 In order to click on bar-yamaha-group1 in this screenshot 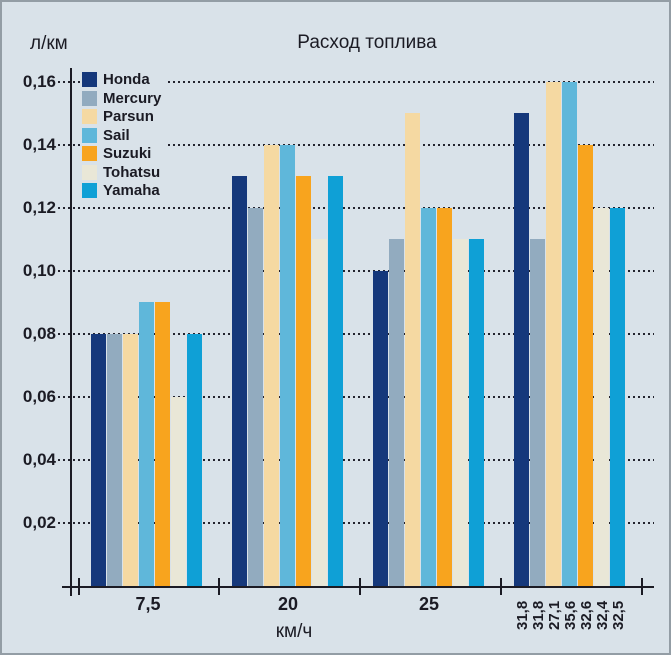, I will do `click(194, 460)`.